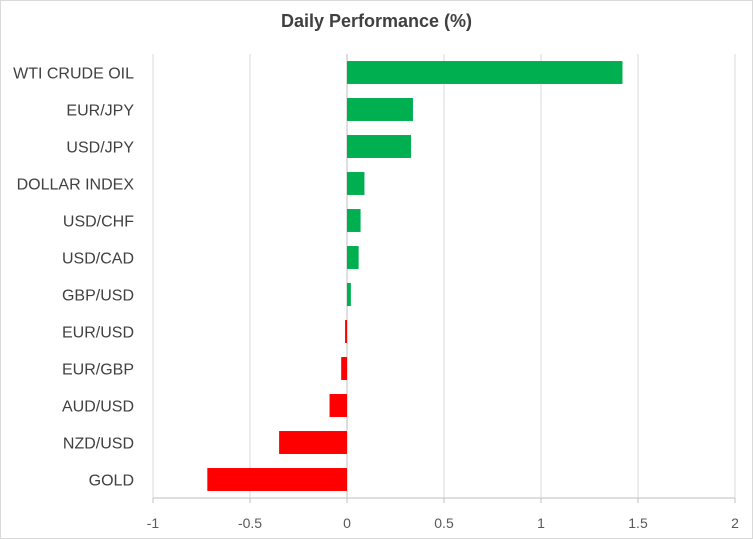  I want to click on x-tick-label: 1, so click(541, 523).